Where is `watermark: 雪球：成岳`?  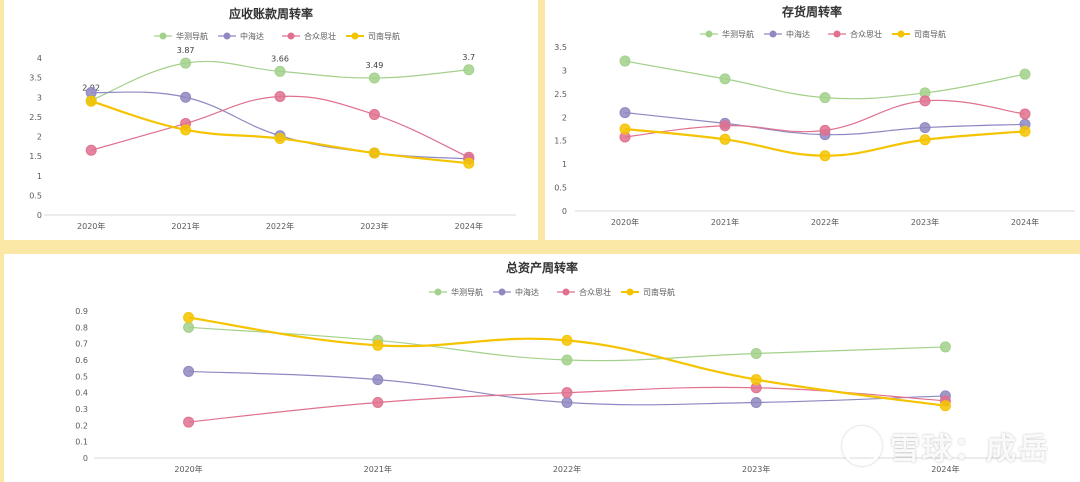 watermark: 雪球：成岳 is located at coordinates (946, 446).